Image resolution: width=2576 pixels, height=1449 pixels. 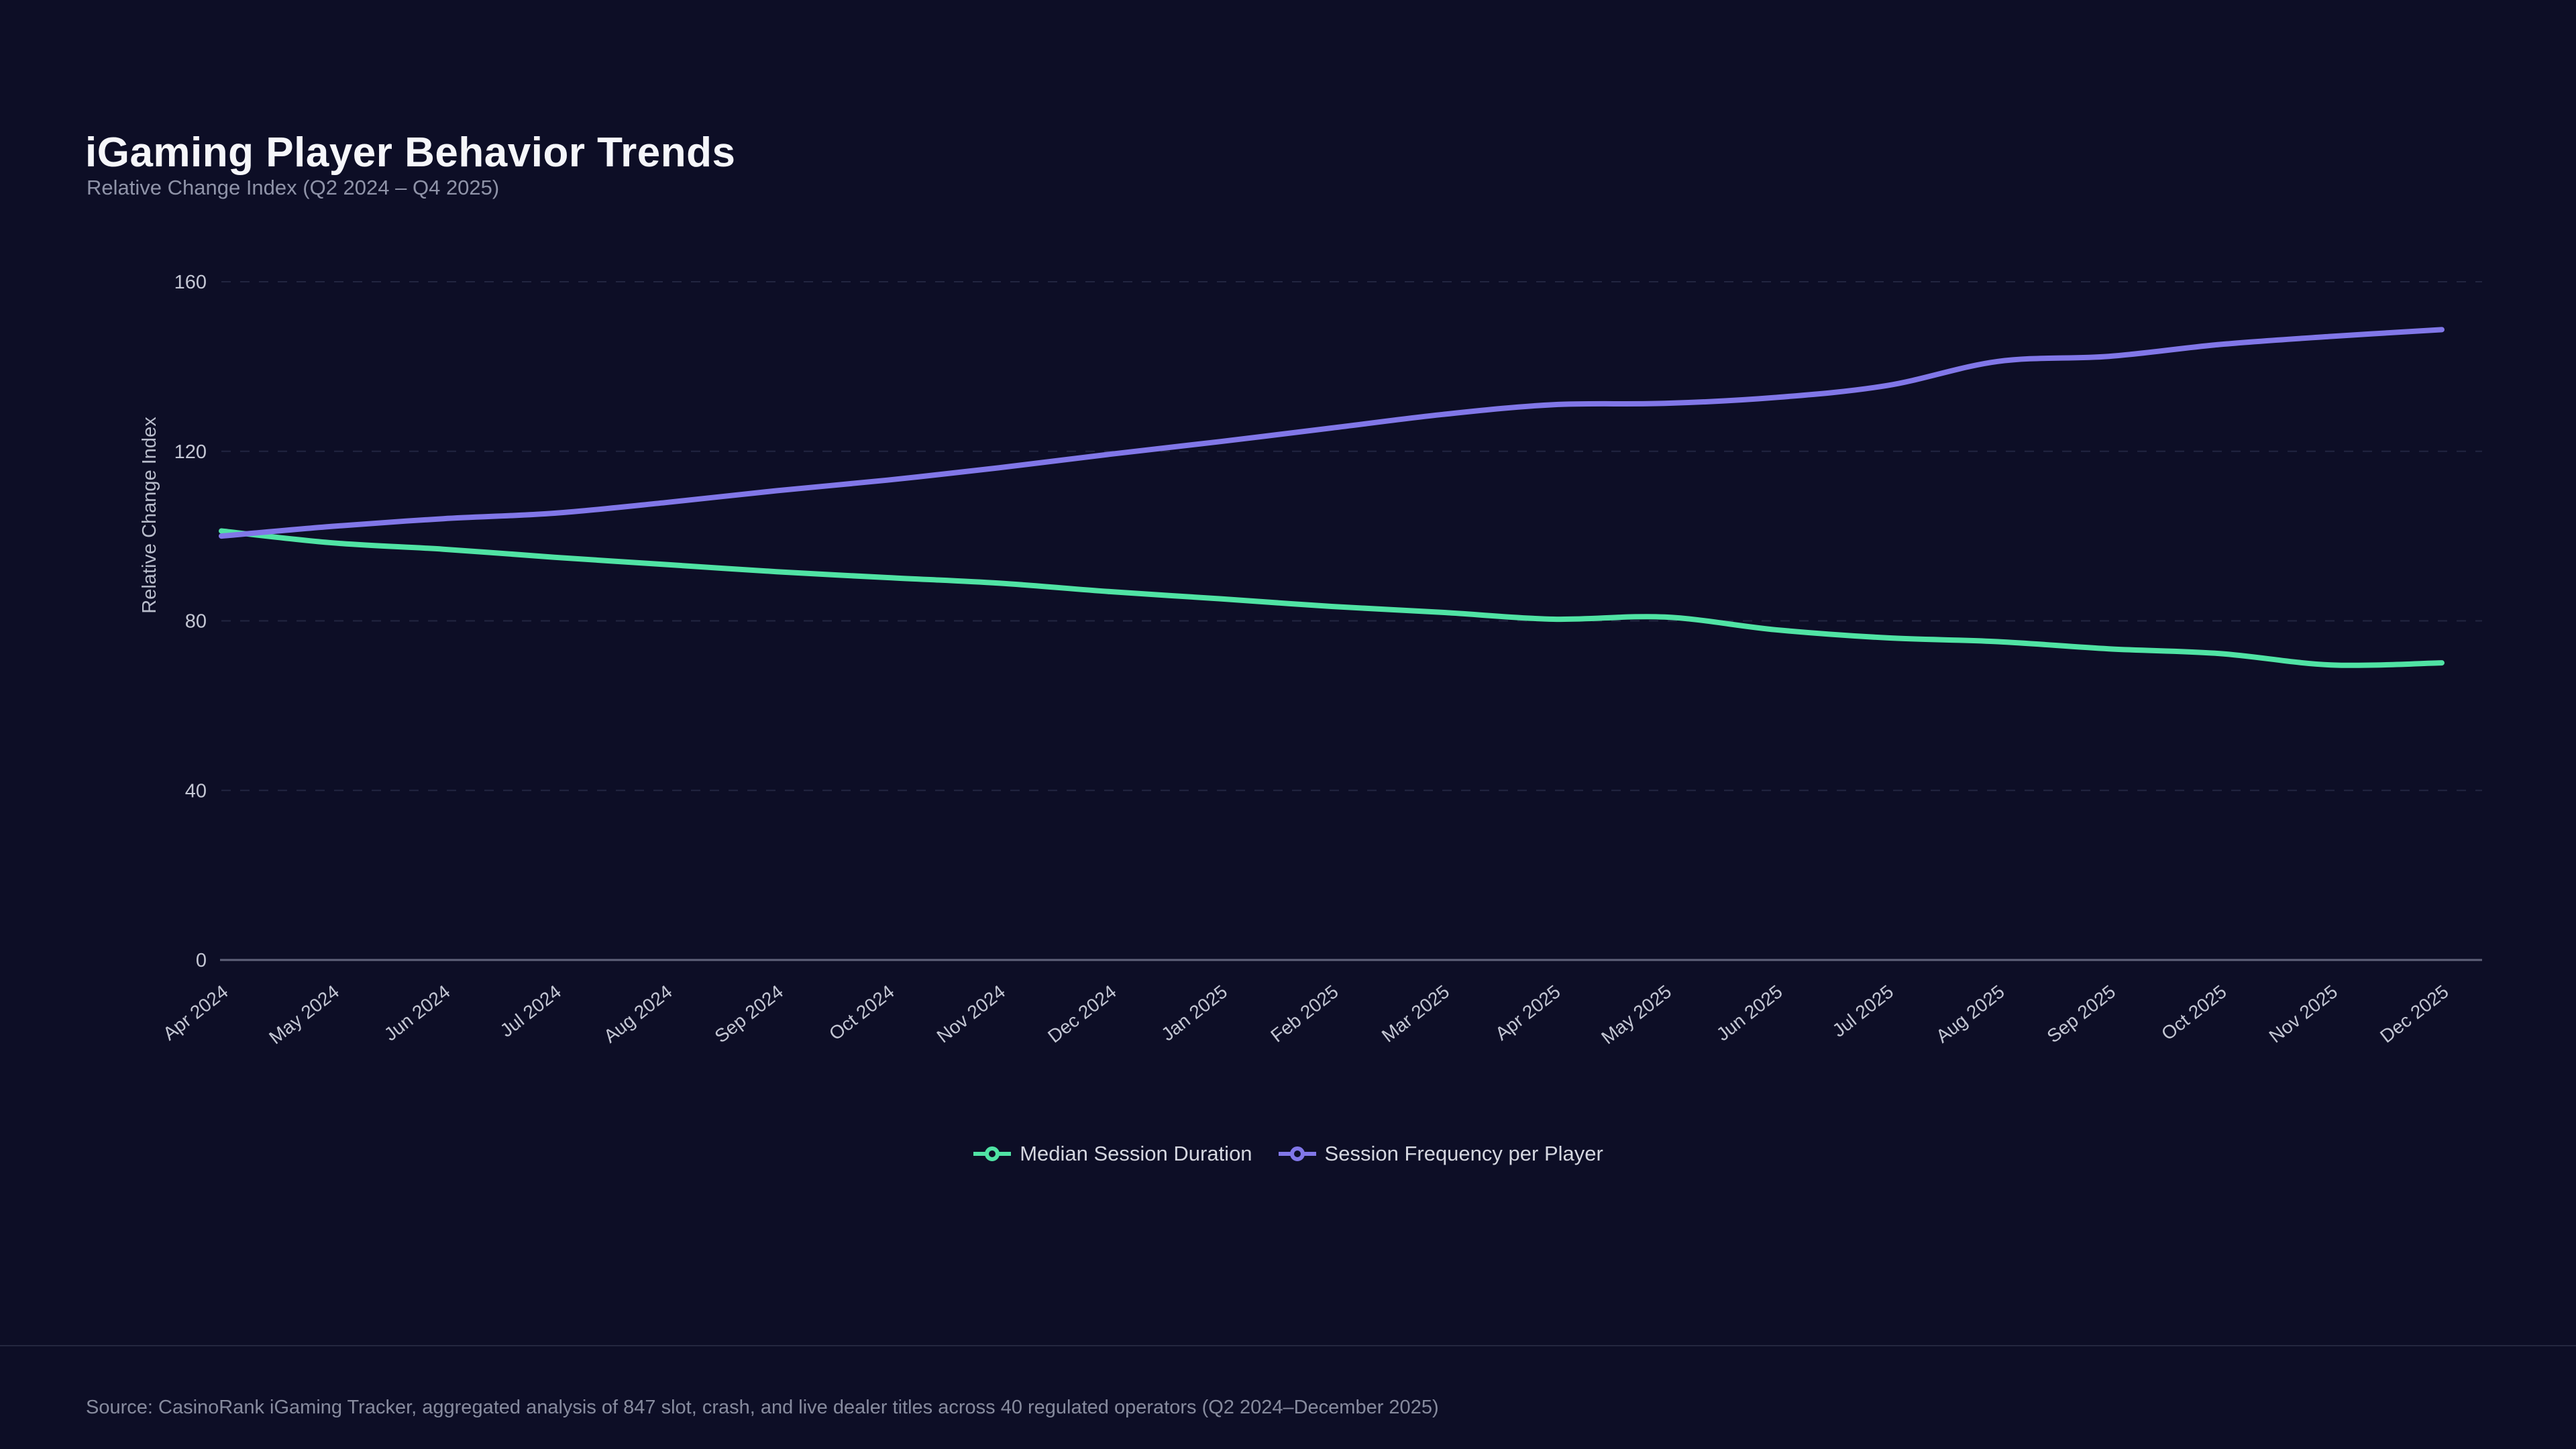 I want to click on x-tick-label-oct-2024: Oct 2024, so click(x=861, y=1012).